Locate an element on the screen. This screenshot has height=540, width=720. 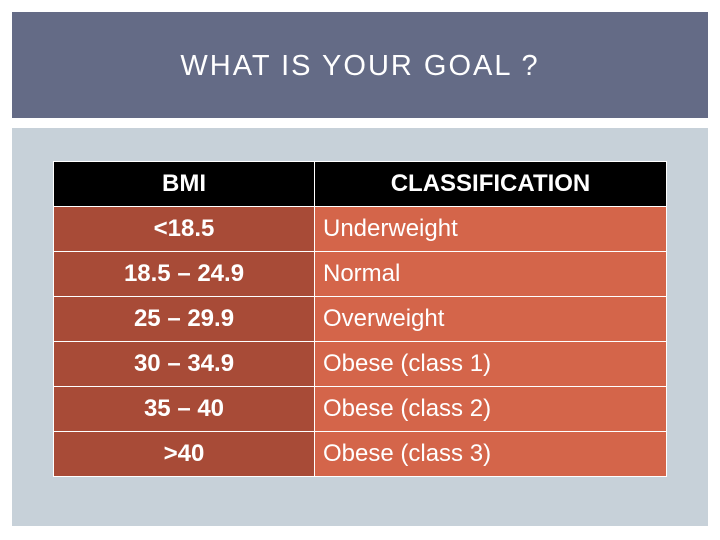
bmi-value: <18.5 is located at coordinates (184, 229).